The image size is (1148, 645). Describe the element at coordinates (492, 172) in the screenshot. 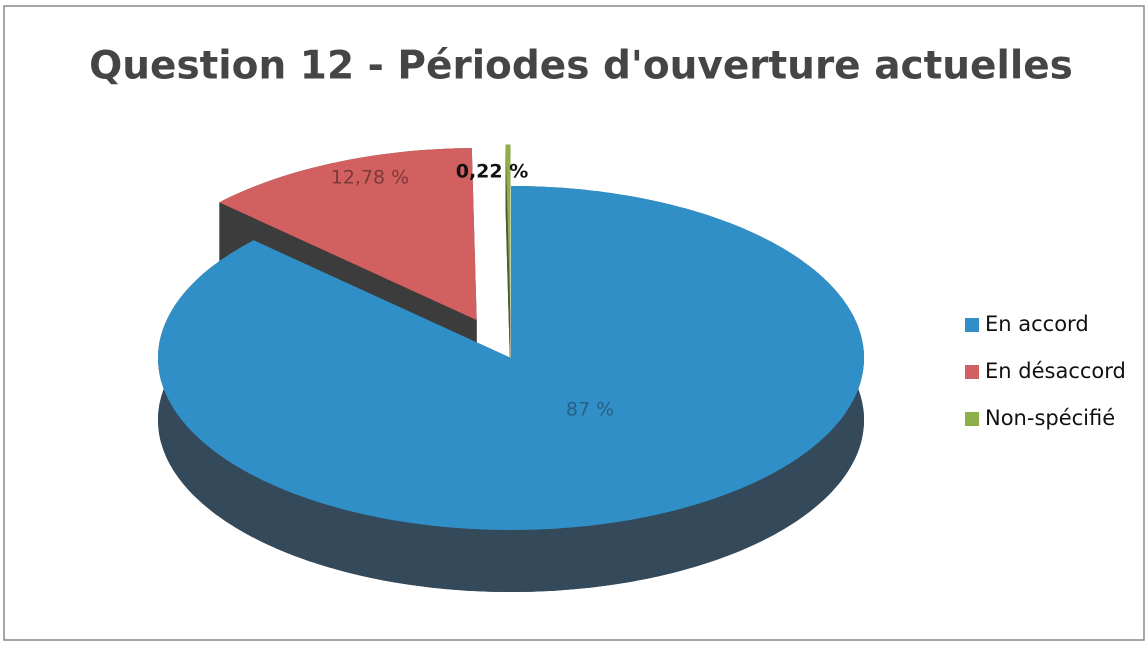

I see `data-label: 0,22 %` at that location.